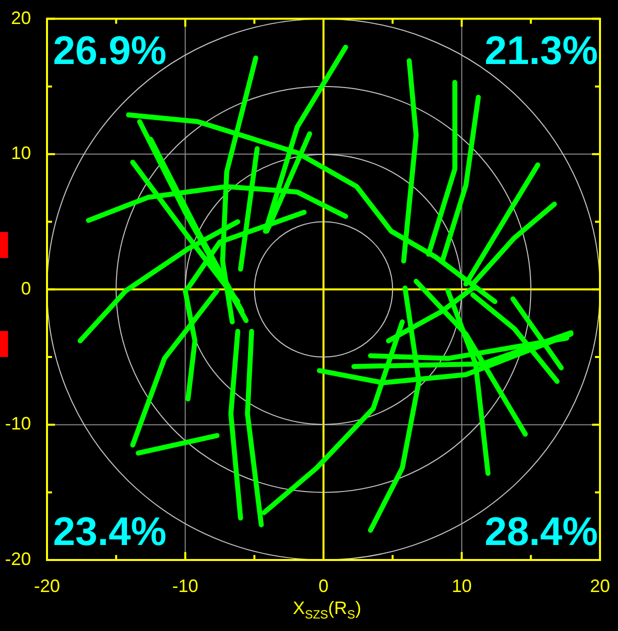  What do you see at coordinates (17, 558) in the screenshot?
I see `y-tick-label: -20` at bounding box center [17, 558].